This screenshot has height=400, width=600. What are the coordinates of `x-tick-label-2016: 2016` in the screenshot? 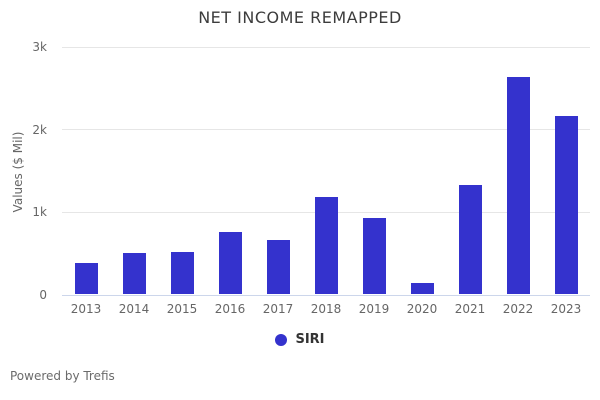 It's located at (230, 309).